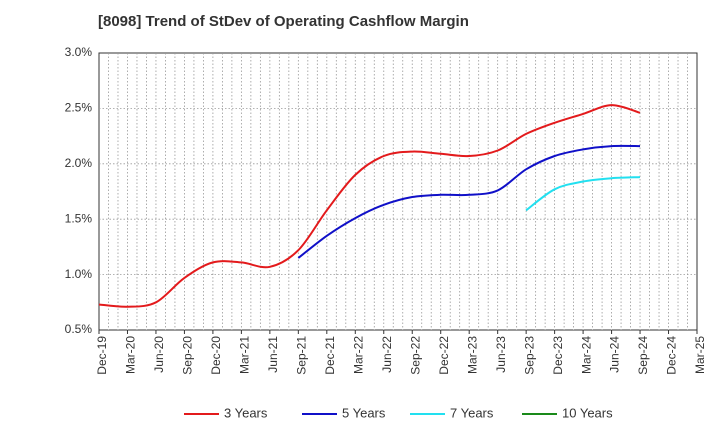 This screenshot has height=440, width=720. What do you see at coordinates (188, 355) in the screenshot?
I see `x-tick-label: Sep-20` at bounding box center [188, 355].